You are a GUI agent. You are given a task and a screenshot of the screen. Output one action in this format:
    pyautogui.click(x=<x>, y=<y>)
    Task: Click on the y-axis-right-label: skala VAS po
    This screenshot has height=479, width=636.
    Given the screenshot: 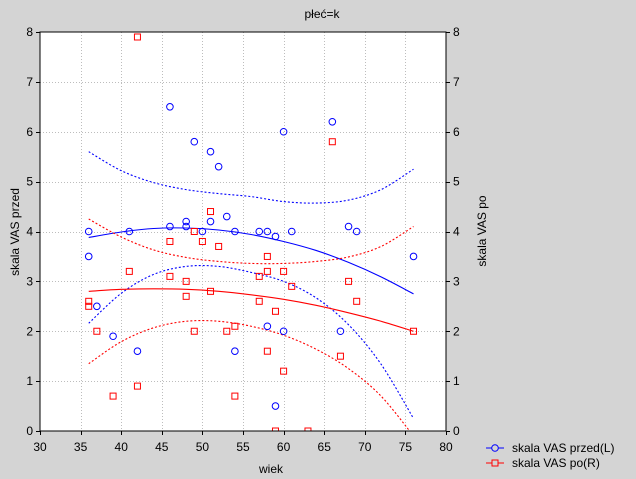 What is the action you would take?
    pyautogui.click(x=482, y=230)
    